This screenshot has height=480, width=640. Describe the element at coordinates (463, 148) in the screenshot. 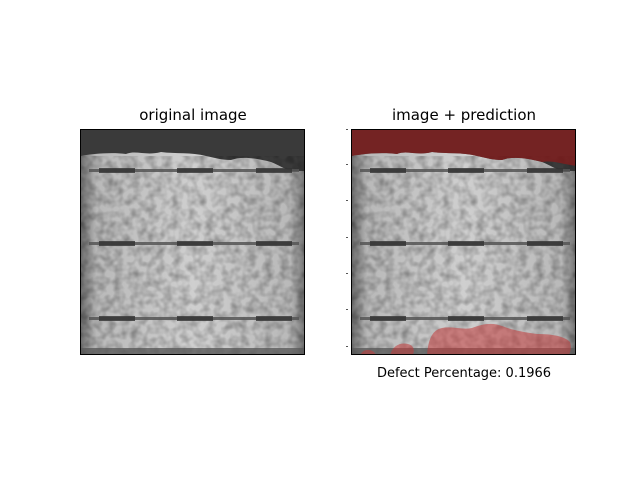

I see `defect-region-top` at that location.